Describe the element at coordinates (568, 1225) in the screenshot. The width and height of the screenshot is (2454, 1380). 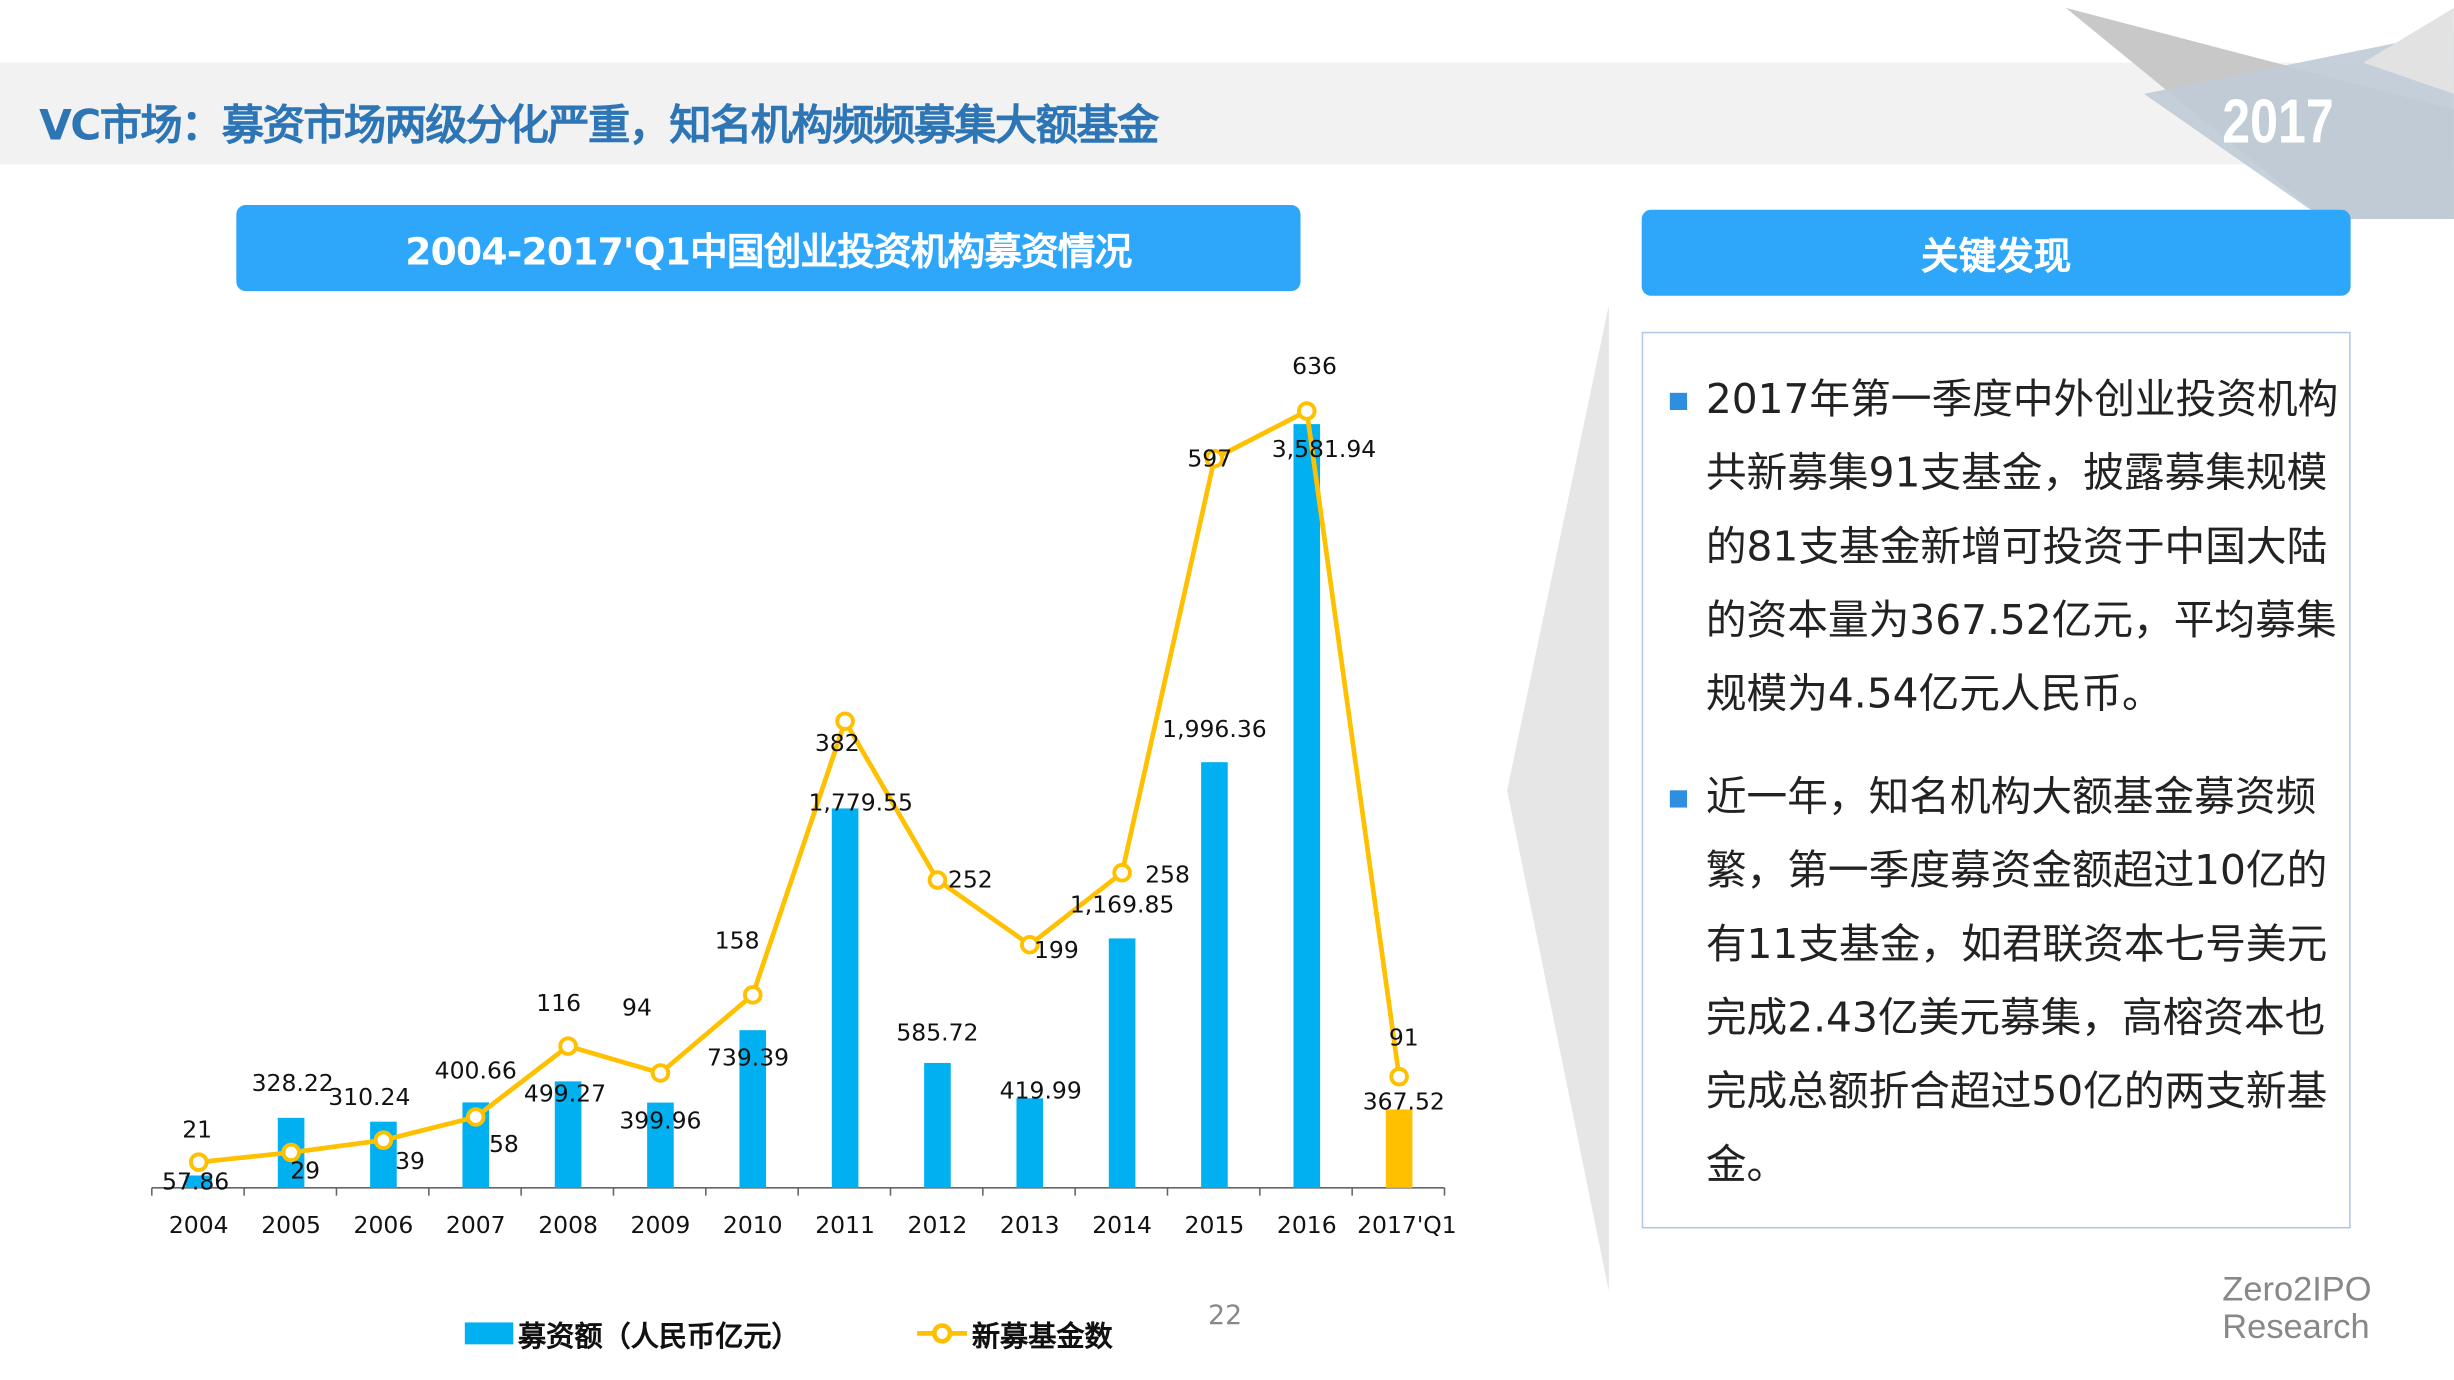
I see `x-tick-label: 2008` at that location.